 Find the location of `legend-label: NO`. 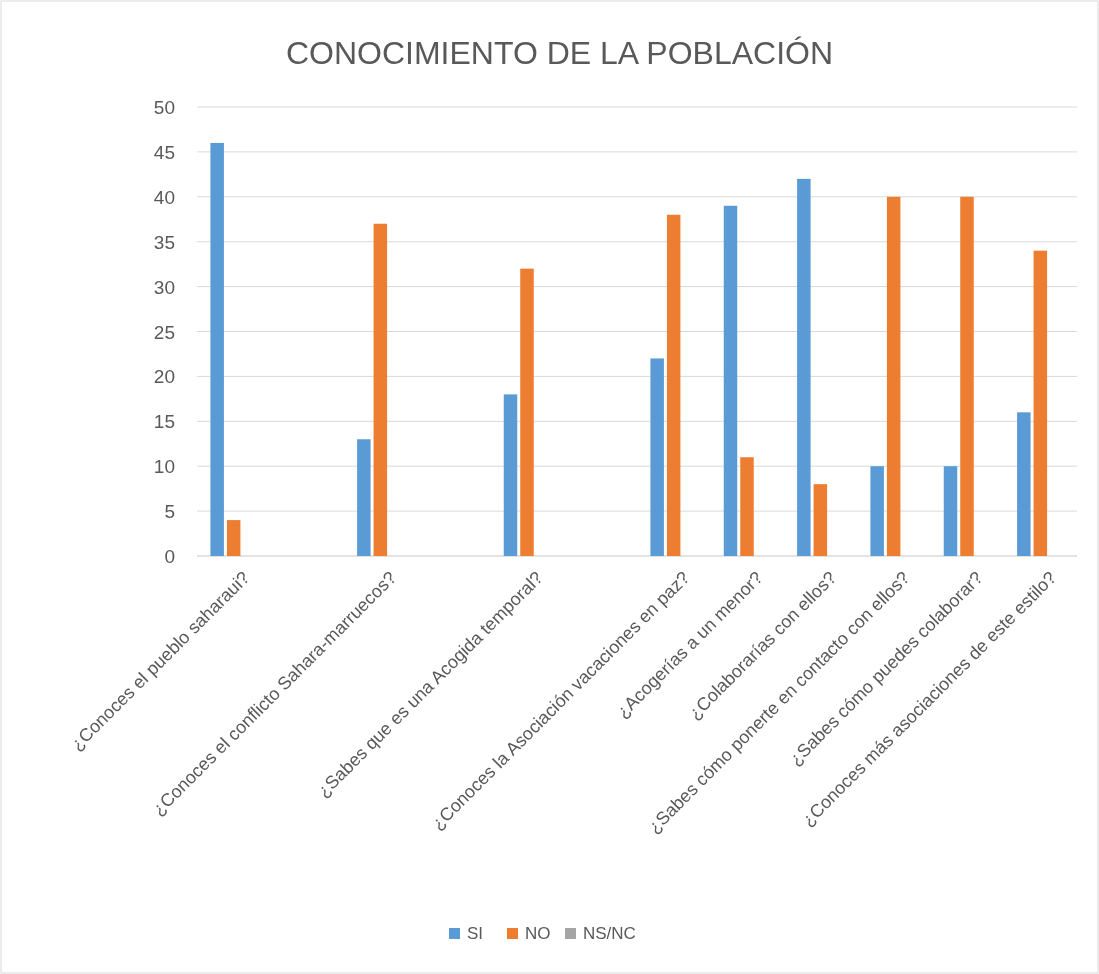

legend-label: NO is located at coordinates (538, 933).